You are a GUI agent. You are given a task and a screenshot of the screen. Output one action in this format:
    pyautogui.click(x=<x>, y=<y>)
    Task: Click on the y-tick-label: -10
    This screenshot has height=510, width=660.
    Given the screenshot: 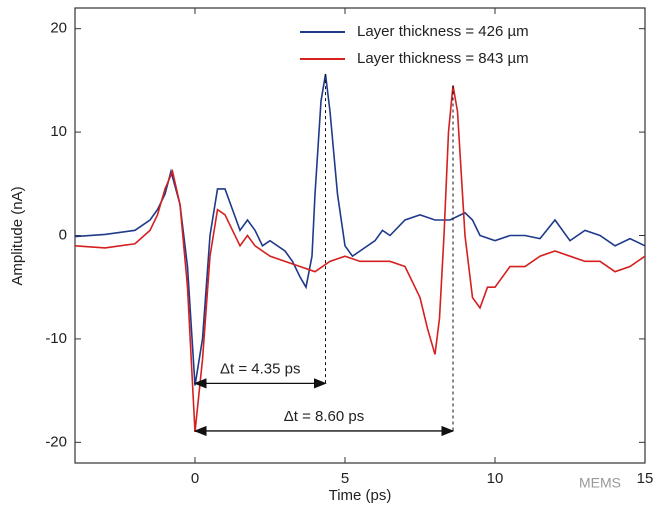 What is the action you would take?
    pyautogui.click(x=56, y=338)
    